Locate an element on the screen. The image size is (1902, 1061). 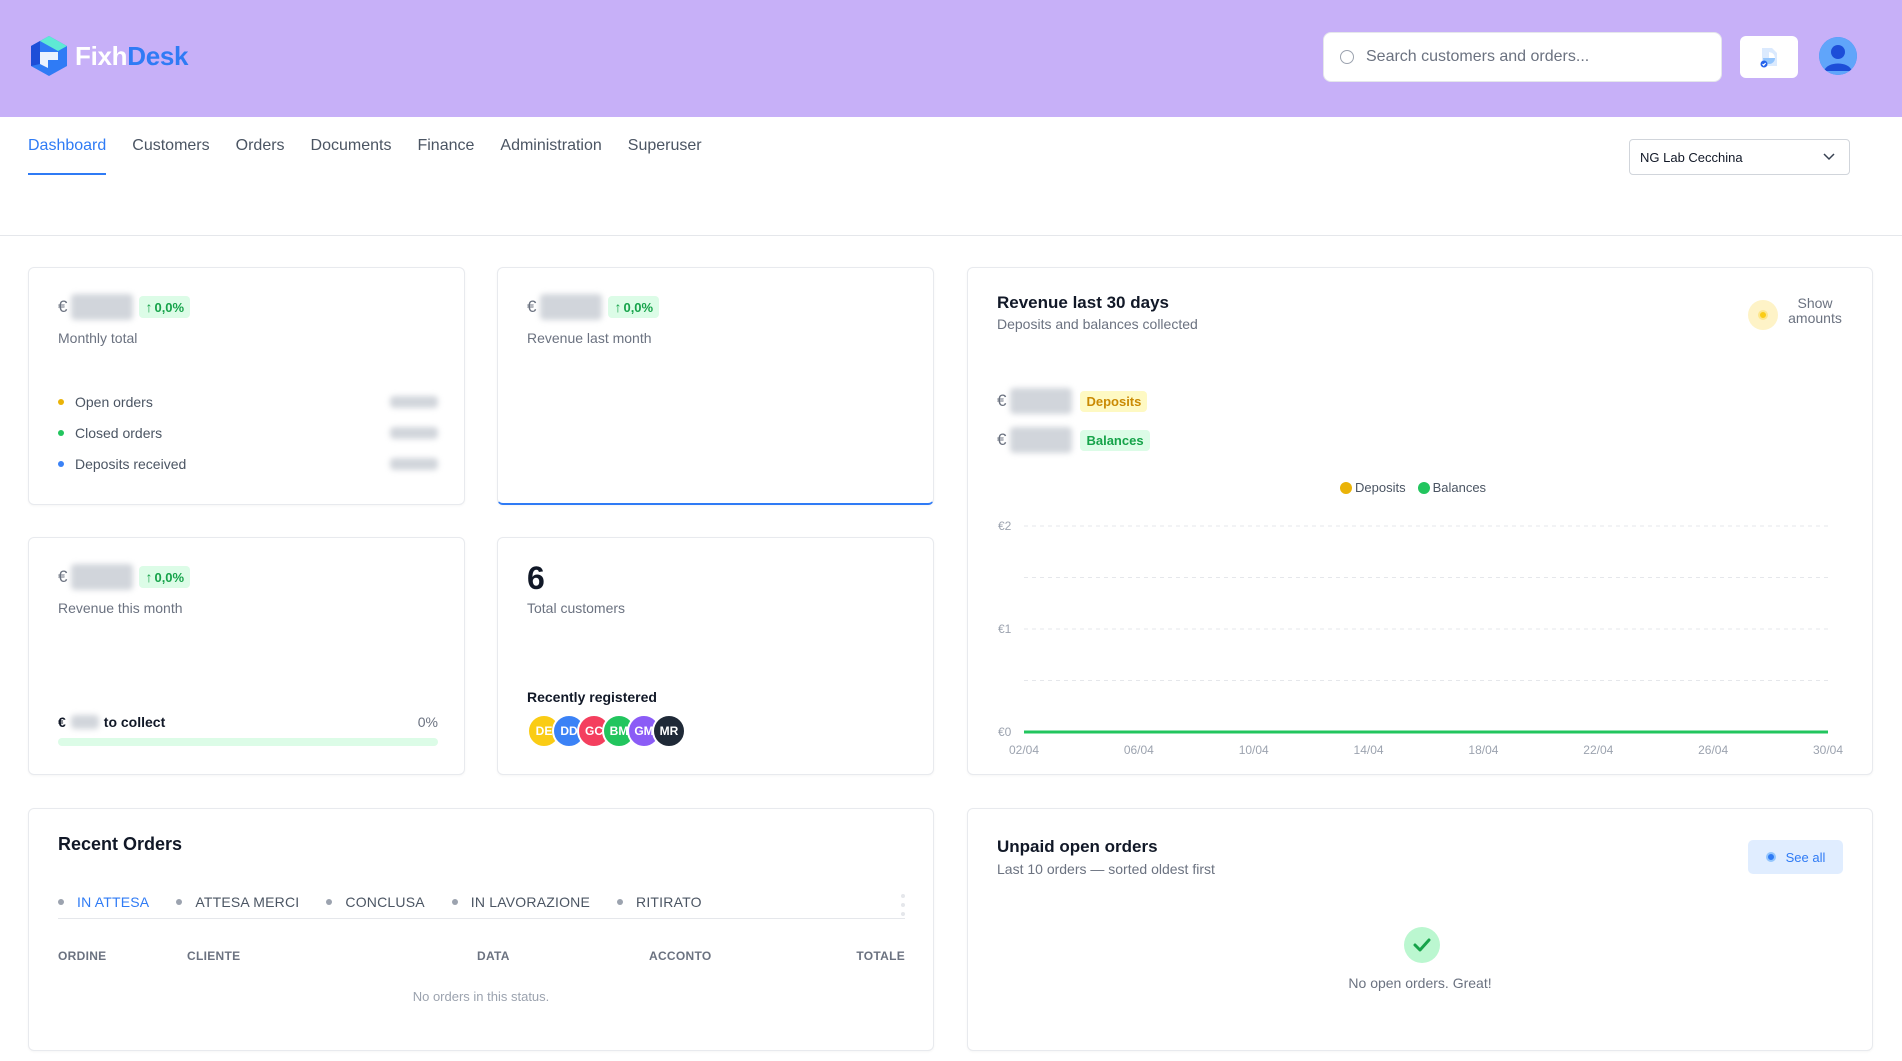
x-tick-label: 22/04 is located at coordinates (1598, 750).